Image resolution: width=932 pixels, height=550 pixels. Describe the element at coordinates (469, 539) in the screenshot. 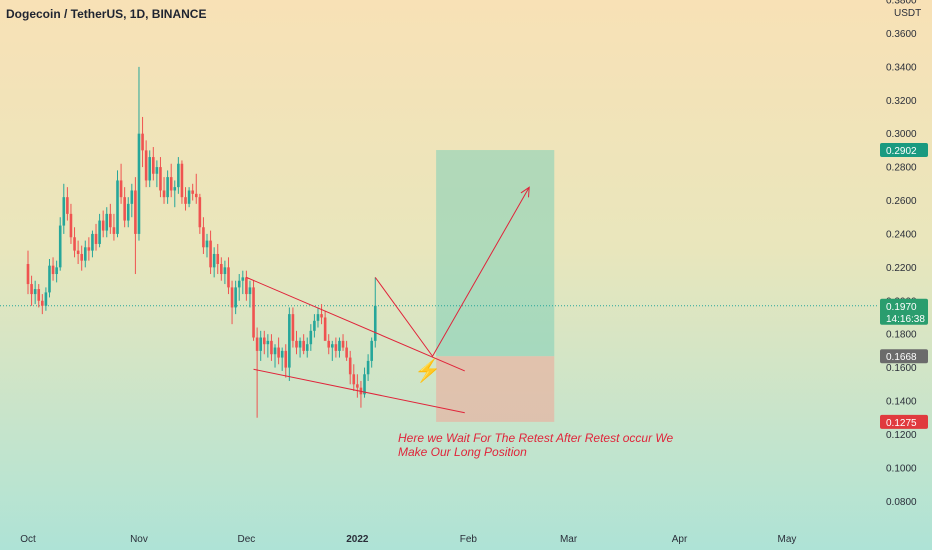

I see `x-tick-label: Feb` at that location.